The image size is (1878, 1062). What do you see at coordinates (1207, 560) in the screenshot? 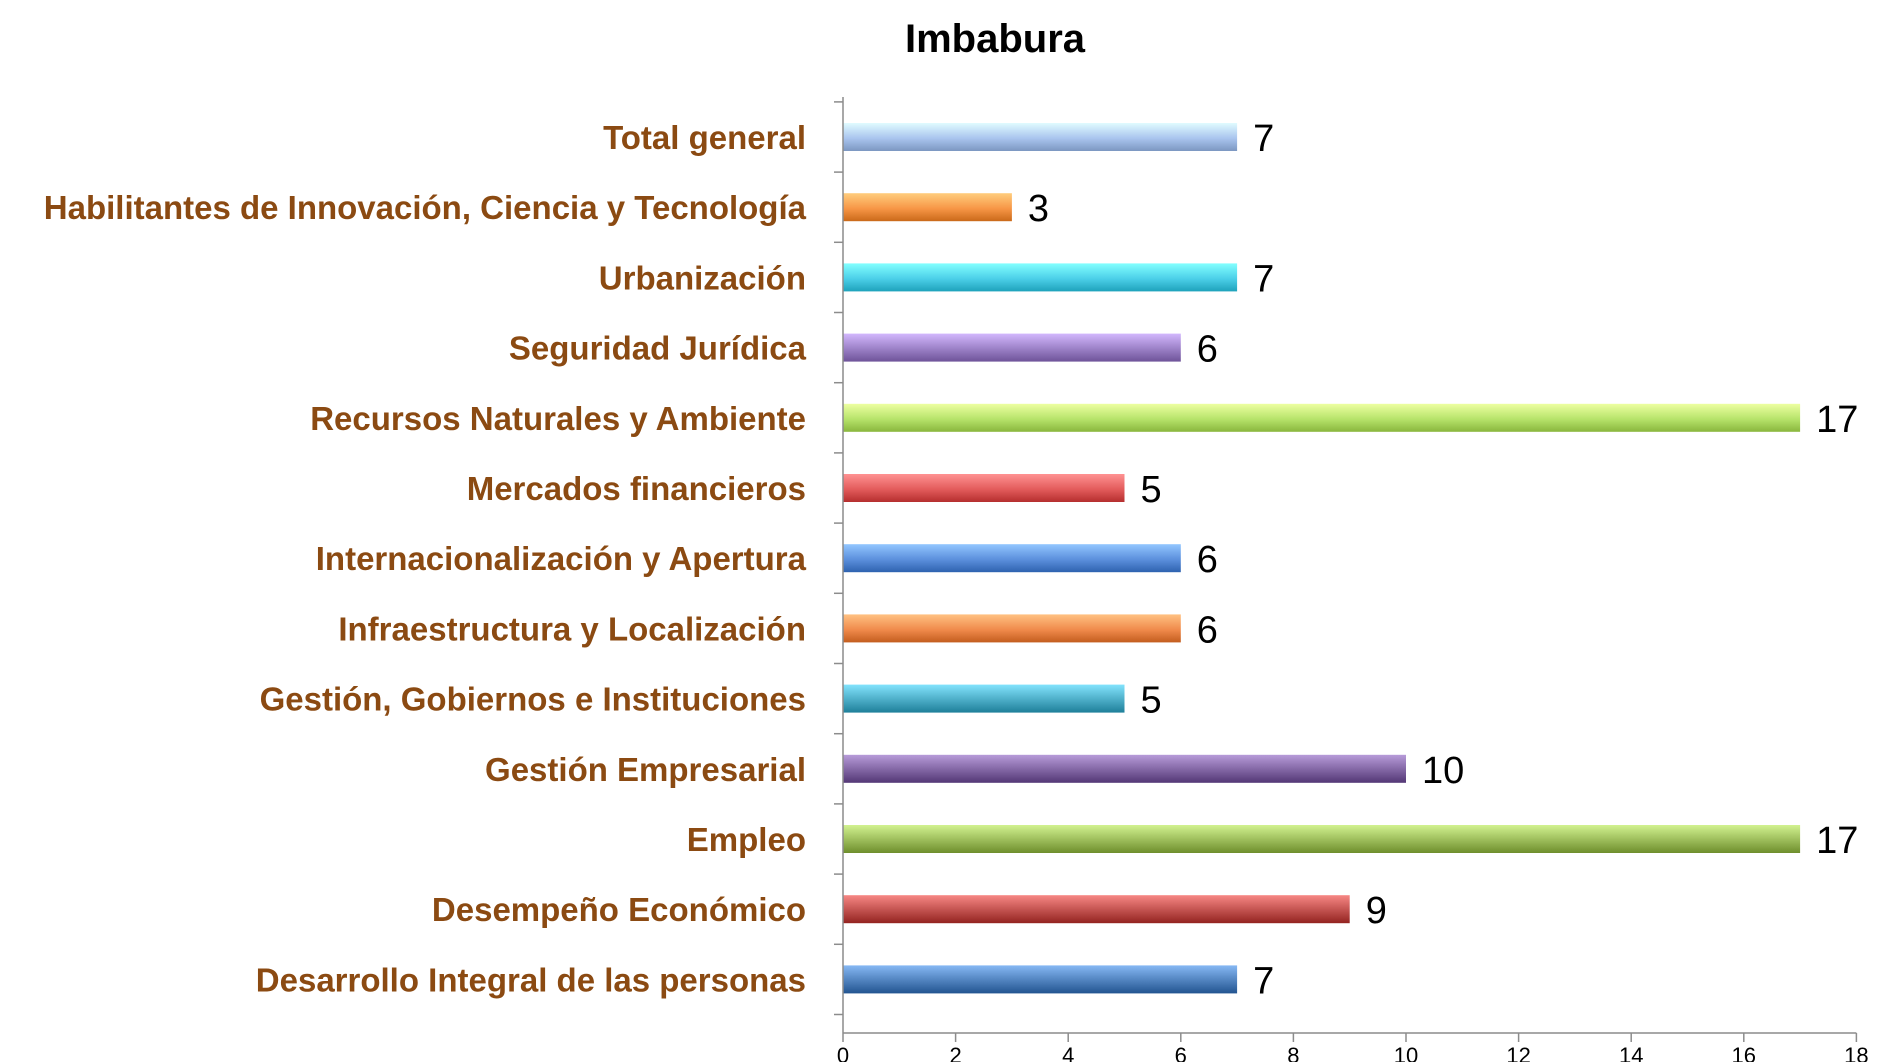
I see `value-label-6: 6` at bounding box center [1207, 560].